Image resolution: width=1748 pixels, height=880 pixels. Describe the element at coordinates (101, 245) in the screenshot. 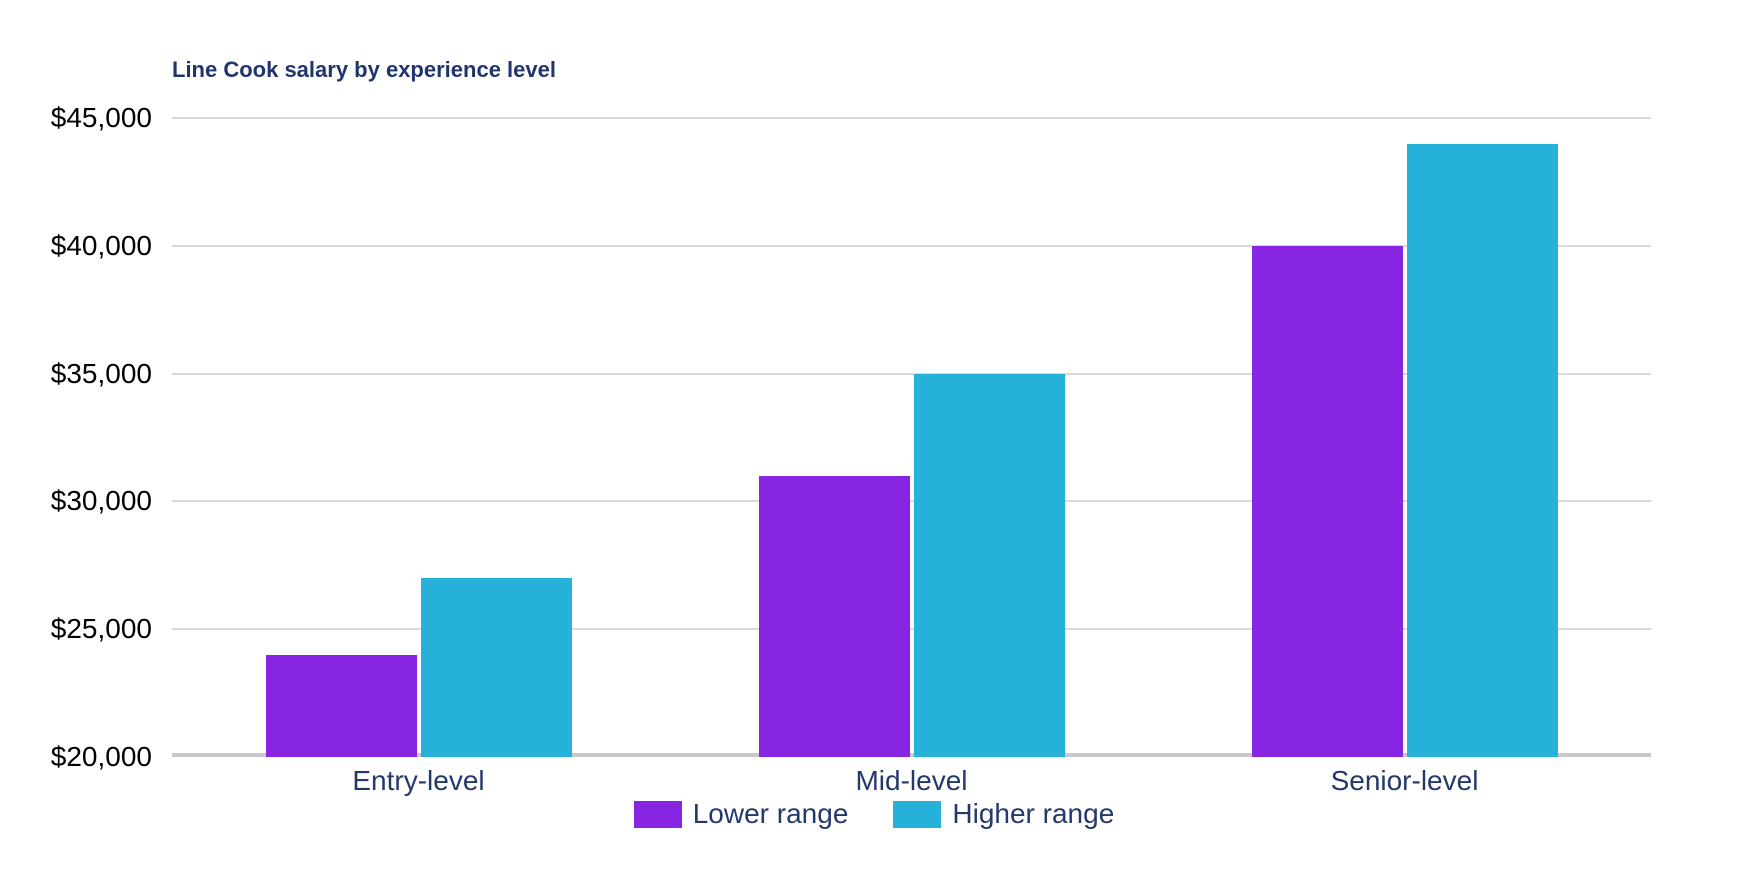

I see `y-axis-tick-label: $40,000` at that location.